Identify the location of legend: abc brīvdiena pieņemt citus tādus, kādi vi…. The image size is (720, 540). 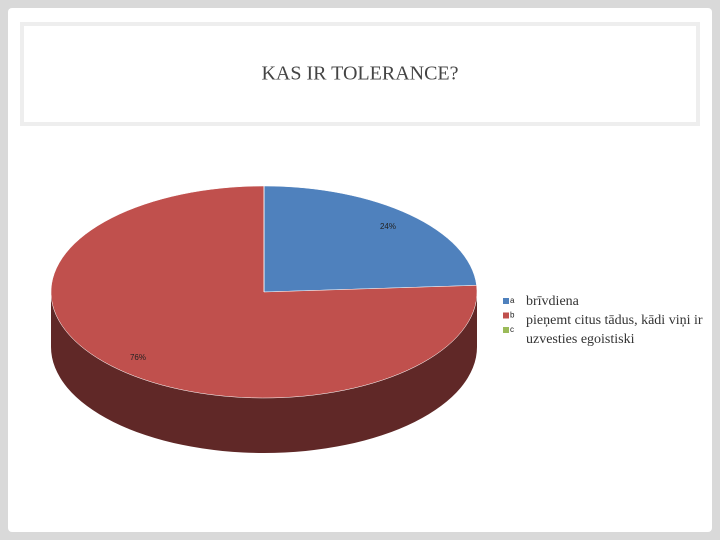
(603, 320).